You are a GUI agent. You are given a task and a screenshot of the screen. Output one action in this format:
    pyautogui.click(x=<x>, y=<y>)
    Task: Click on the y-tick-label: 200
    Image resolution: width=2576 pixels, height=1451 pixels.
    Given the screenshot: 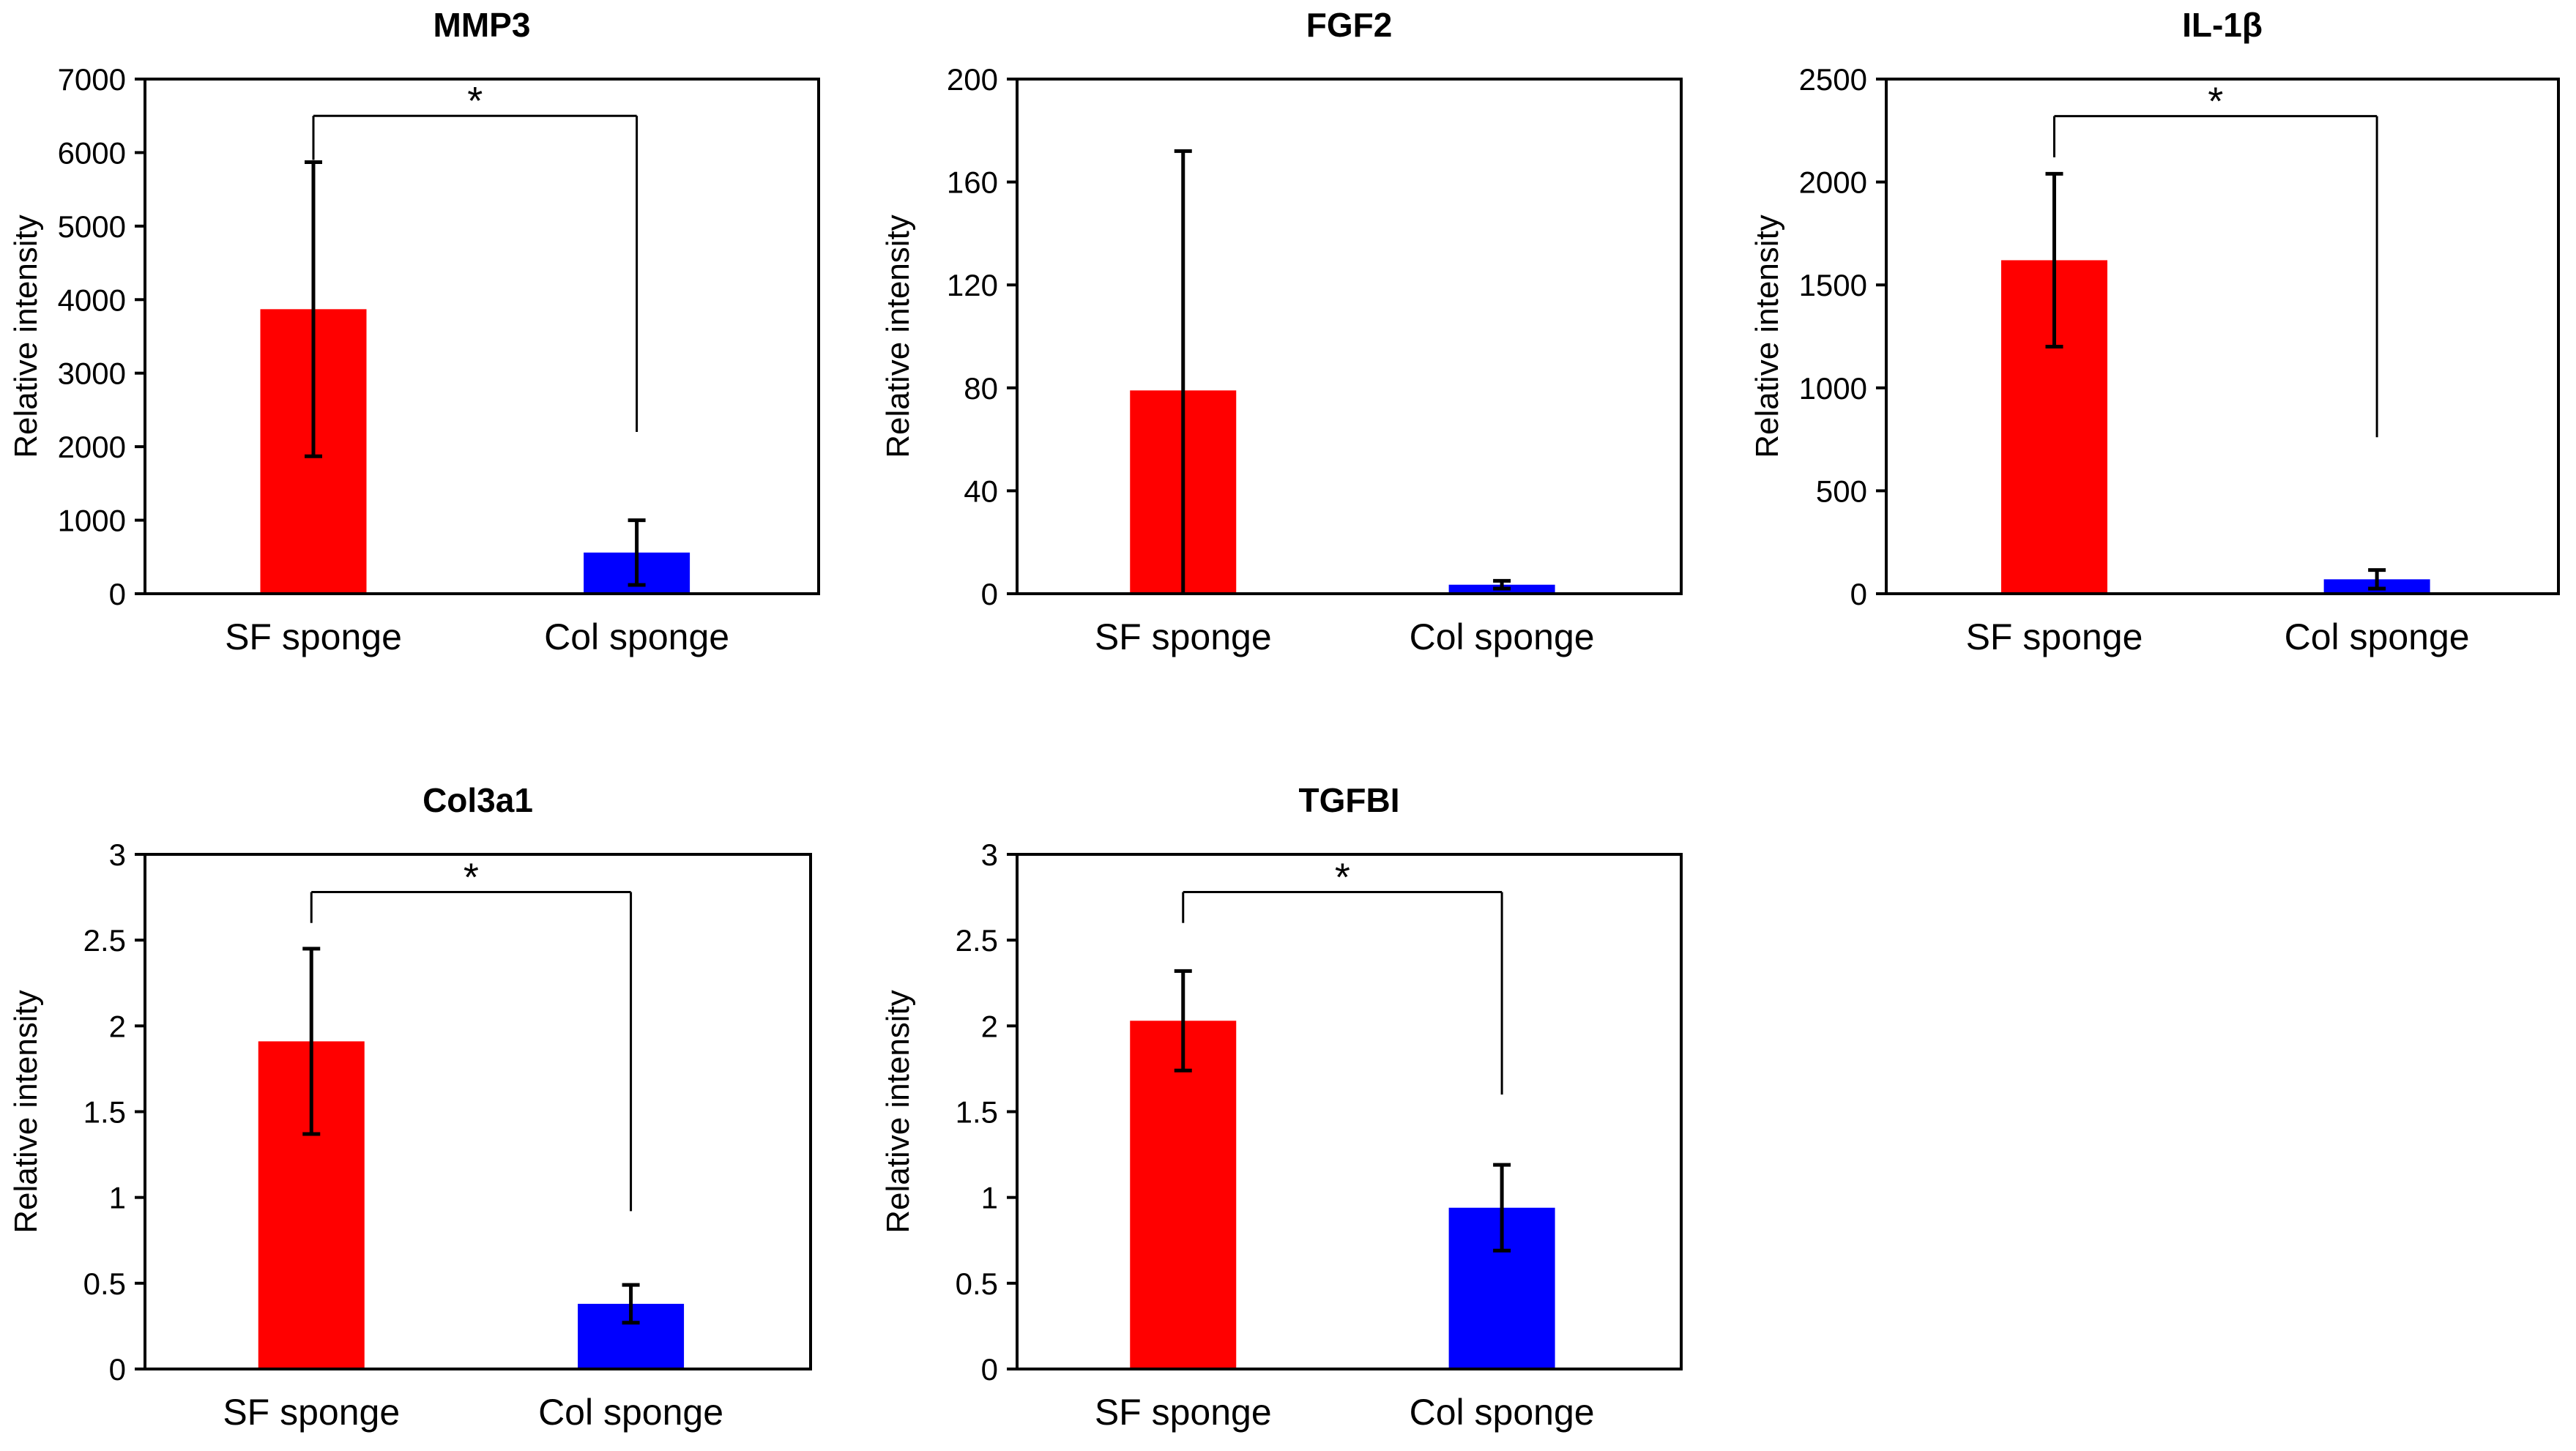 What is the action you would take?
    pyautogui.click(x=972, y=79)
    